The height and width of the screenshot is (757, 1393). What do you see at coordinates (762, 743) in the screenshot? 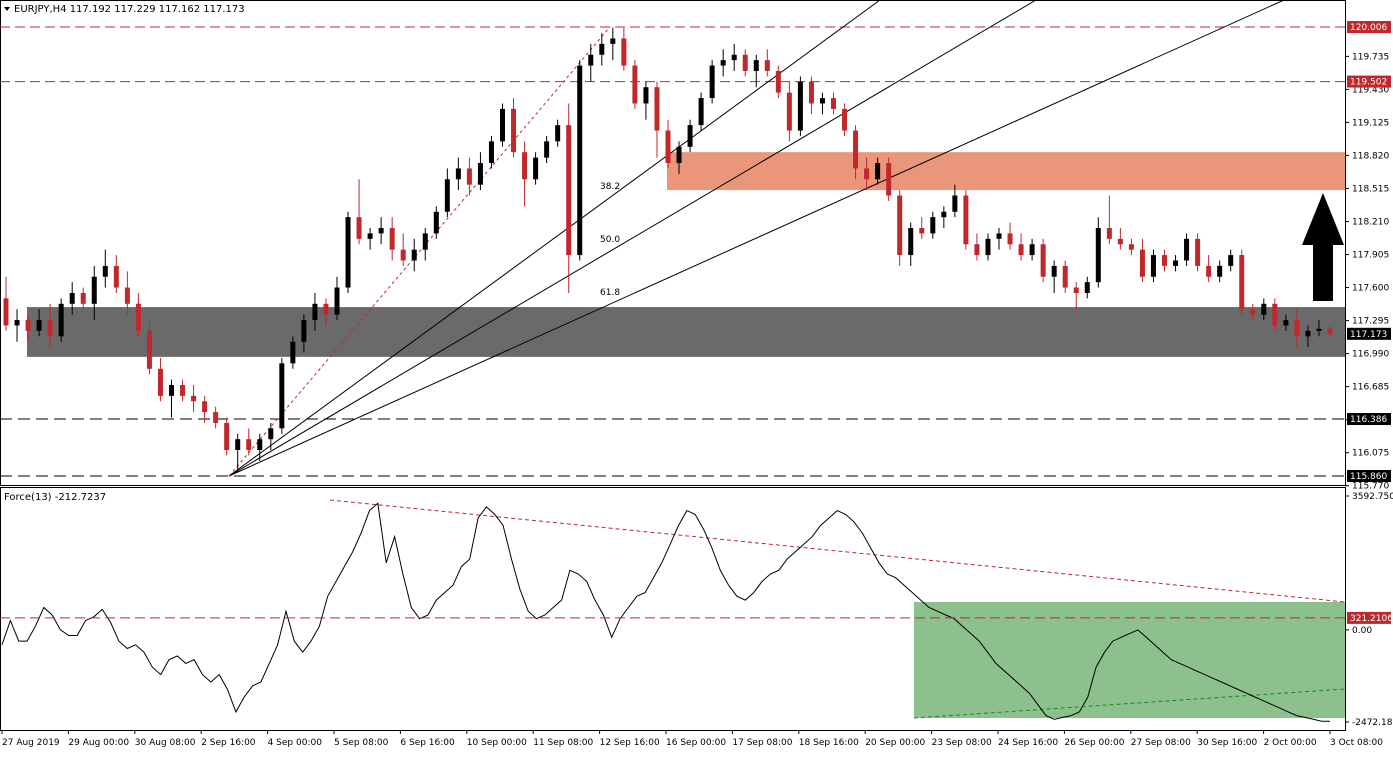
I see `time-tick-label: 17 Sep 08:00` at bounding box center [762, 743].